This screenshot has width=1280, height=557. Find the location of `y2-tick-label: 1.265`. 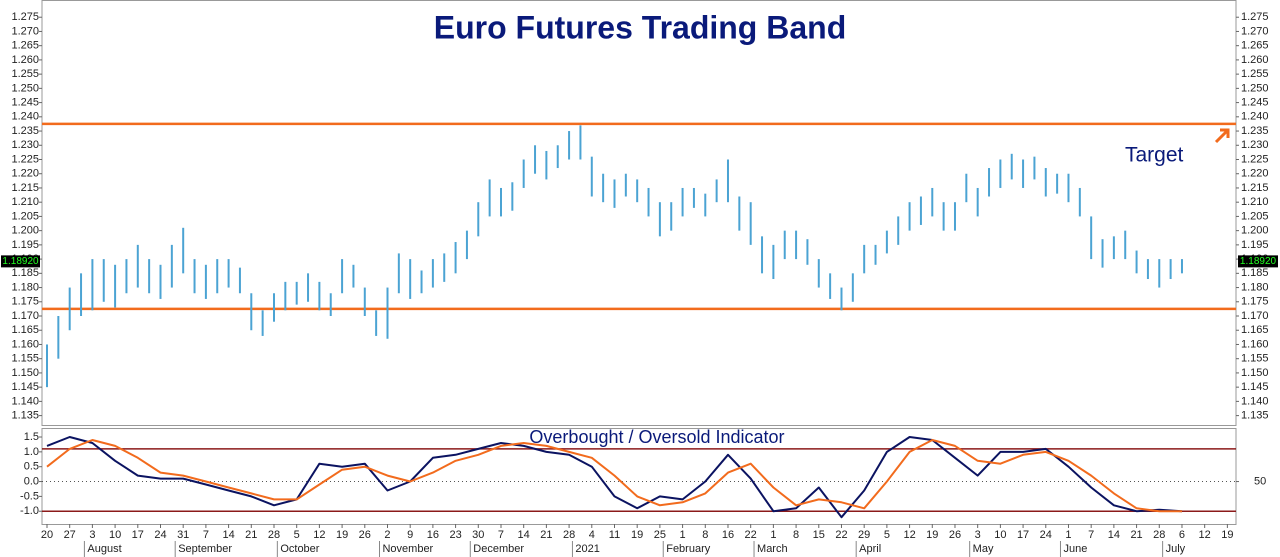

y2-tick-label: 1.265 is located at coordinates (1255, 46).